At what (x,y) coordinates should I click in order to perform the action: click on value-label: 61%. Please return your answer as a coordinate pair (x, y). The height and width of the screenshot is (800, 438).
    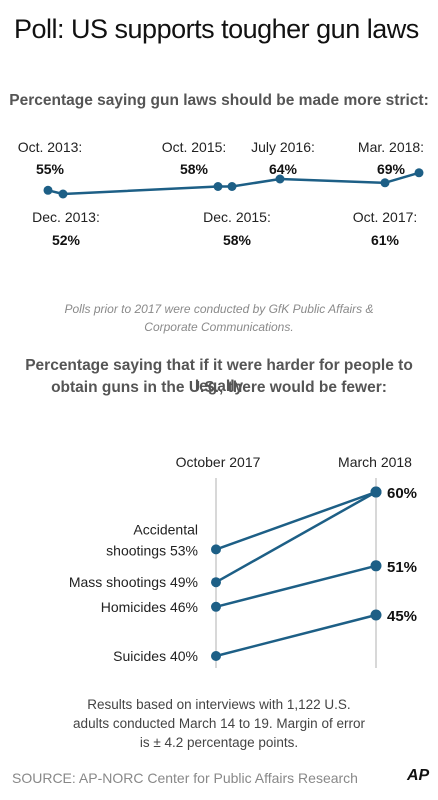
    Looking at the image, I should click on (385, 240).